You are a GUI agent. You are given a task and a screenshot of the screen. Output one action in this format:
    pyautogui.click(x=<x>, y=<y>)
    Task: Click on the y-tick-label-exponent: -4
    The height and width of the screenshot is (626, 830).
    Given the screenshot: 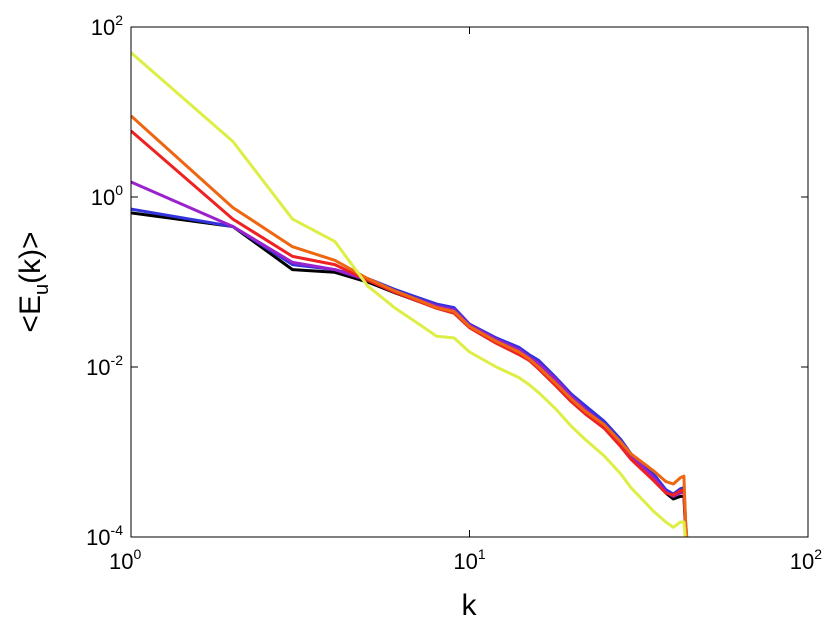 What is the action you would take?
    pyautogui.click(x=117, y=530)
    